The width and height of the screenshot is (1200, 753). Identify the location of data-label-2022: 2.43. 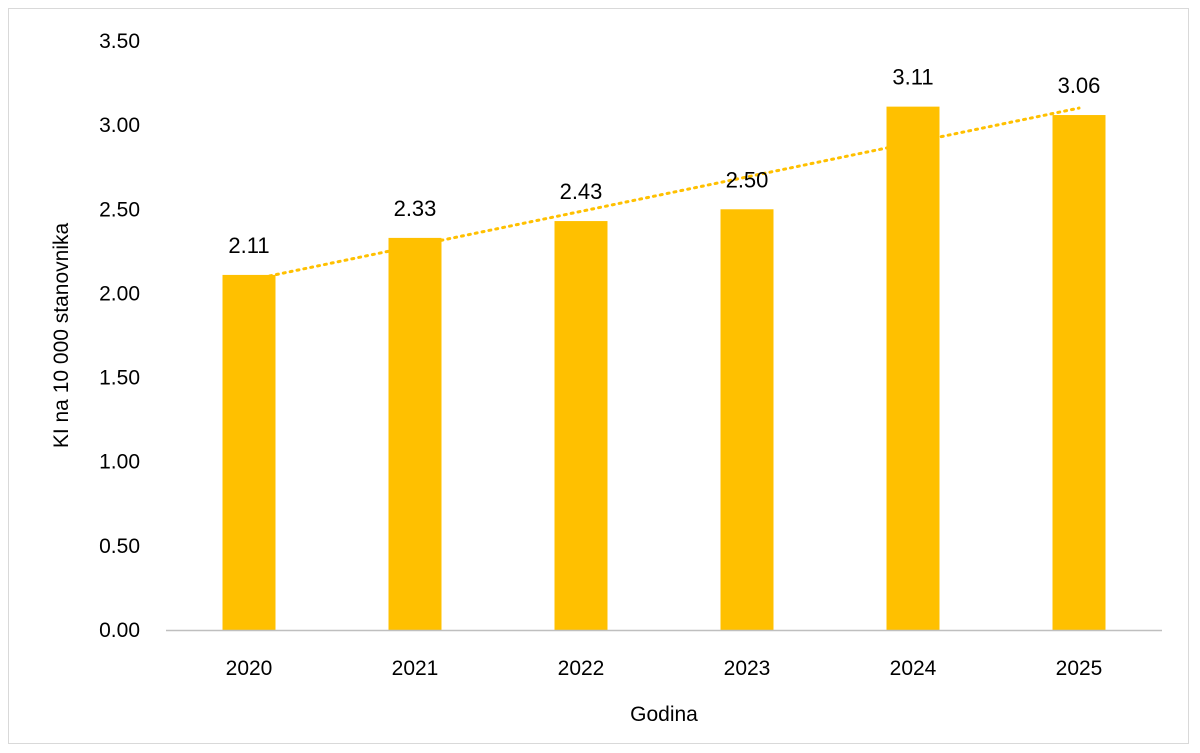
(581, 191).